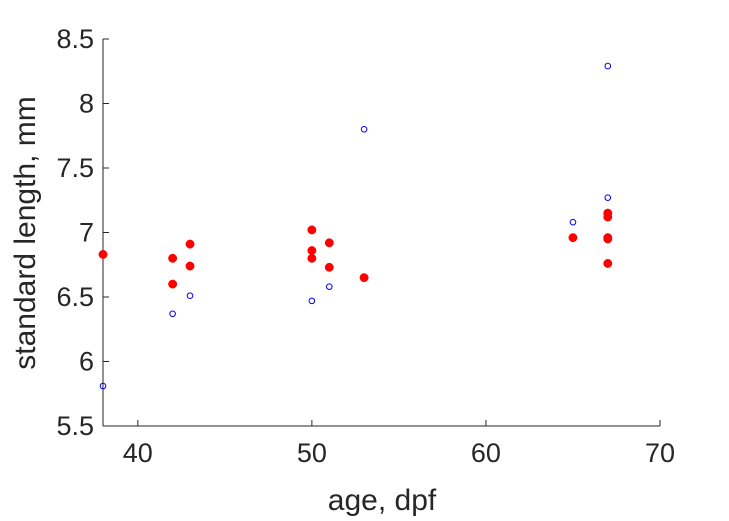  I want to click on x-tick-label: 50, so click(312, 453).